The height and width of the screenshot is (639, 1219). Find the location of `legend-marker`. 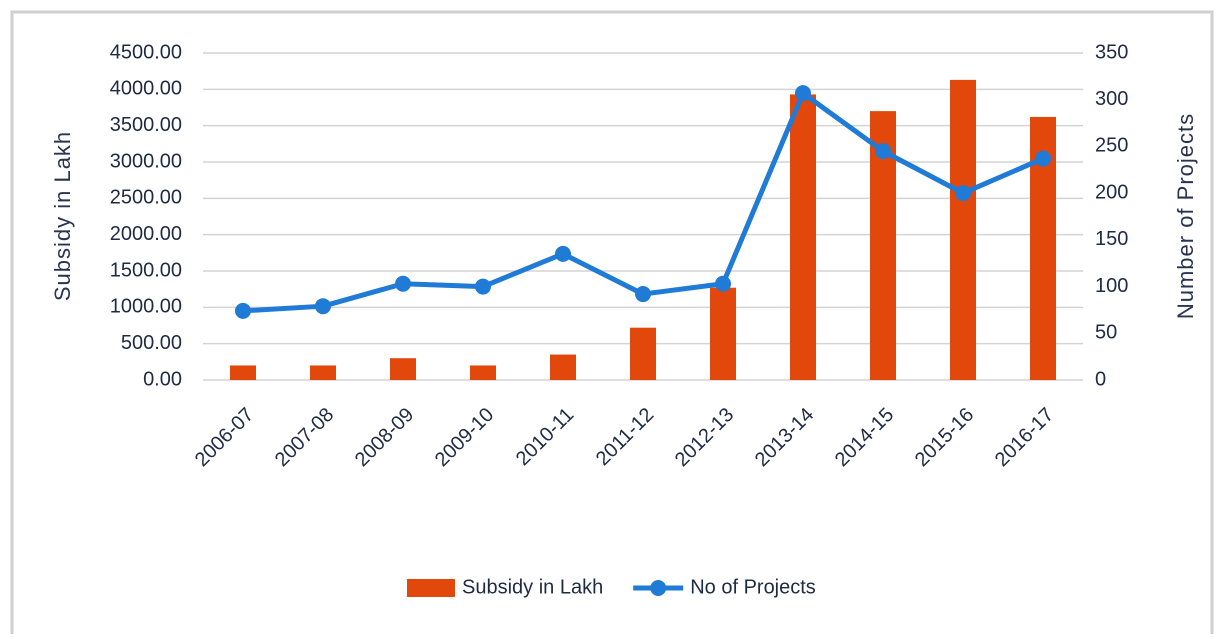

legend-marker is located at coordinates (658, 588).